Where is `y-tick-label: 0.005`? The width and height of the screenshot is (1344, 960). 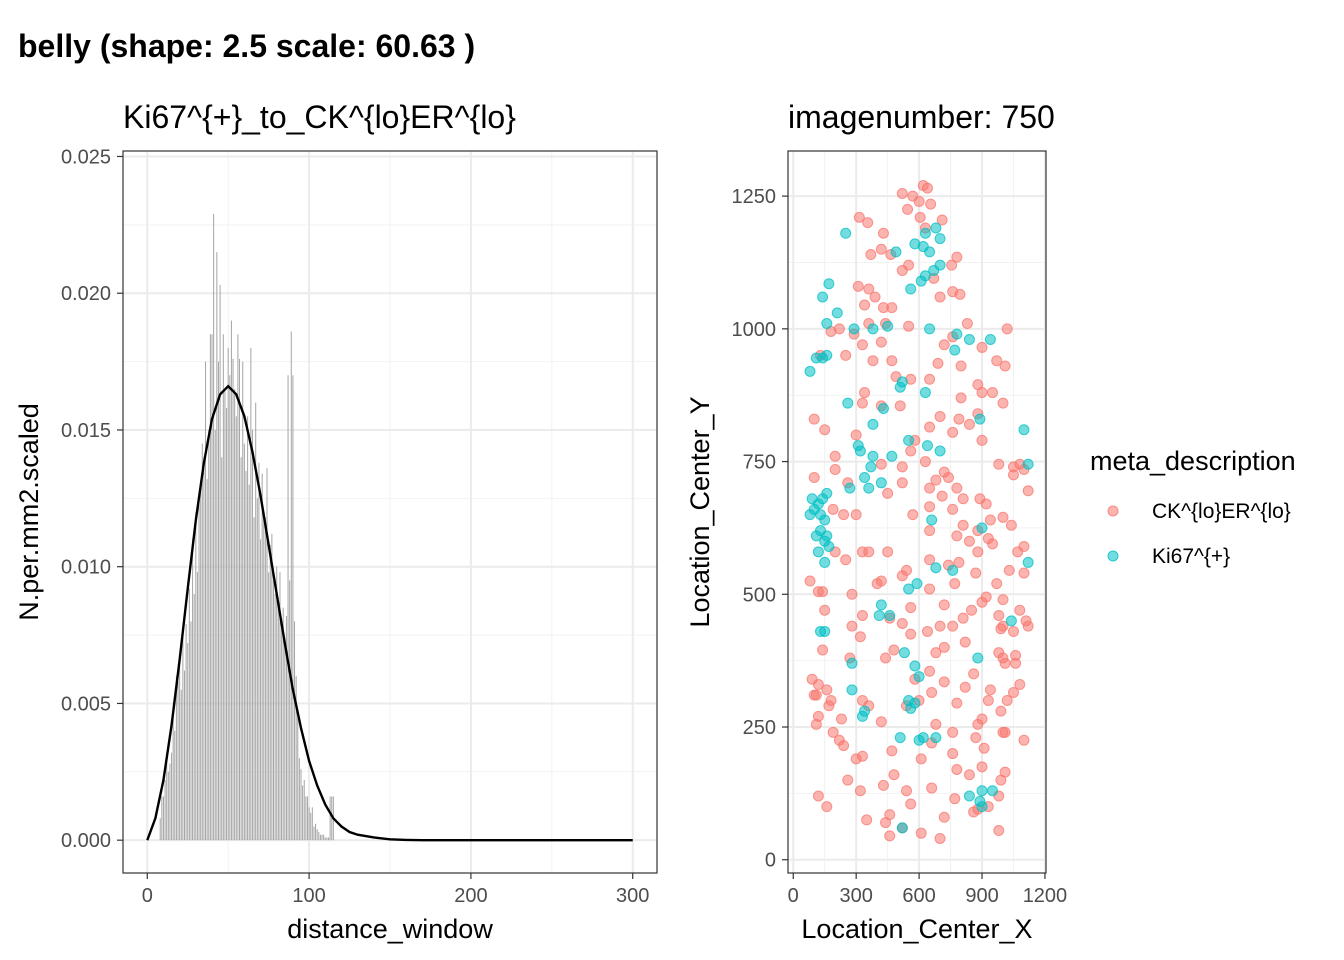 y-tick-label: 0.005 is located at coordinates (86, 704).